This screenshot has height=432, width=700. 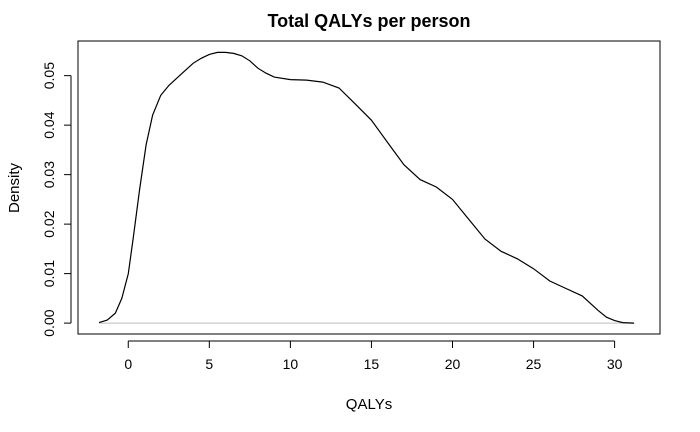 I want to click on y-tick-label: 0.01, so click(x=49, y=273).